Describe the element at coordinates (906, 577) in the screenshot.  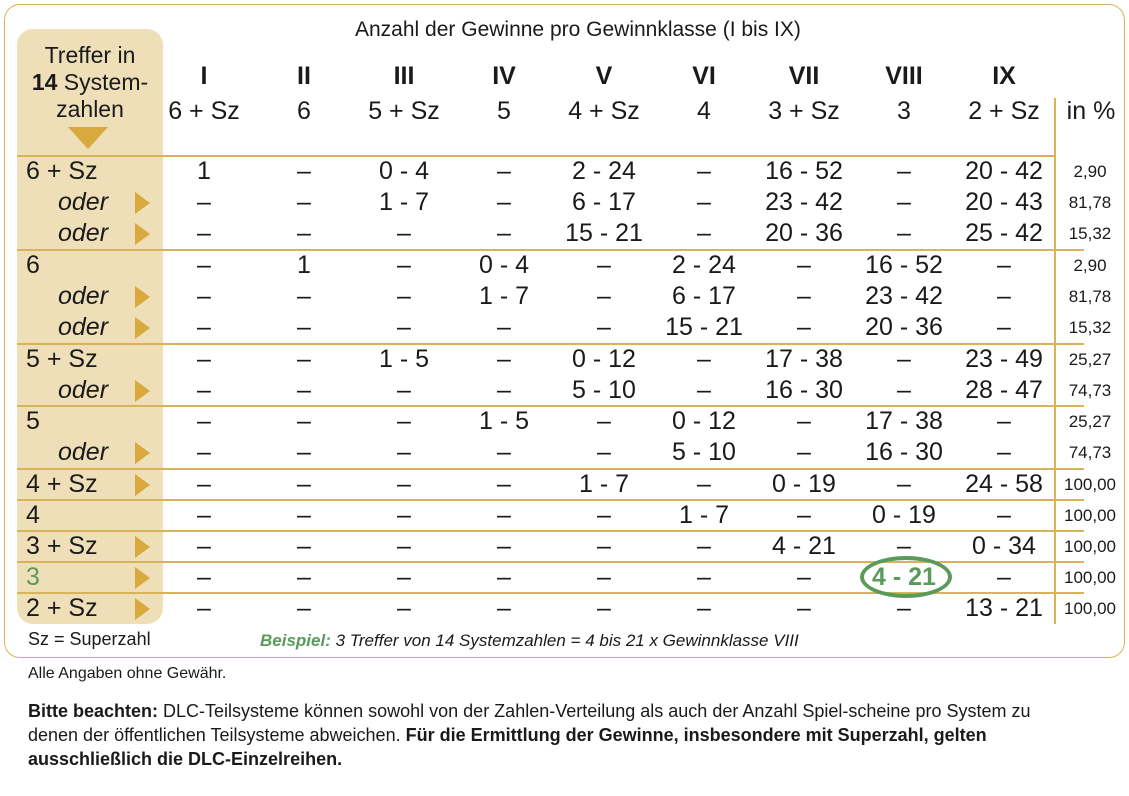
I see `example-highlight-circle` at that location.